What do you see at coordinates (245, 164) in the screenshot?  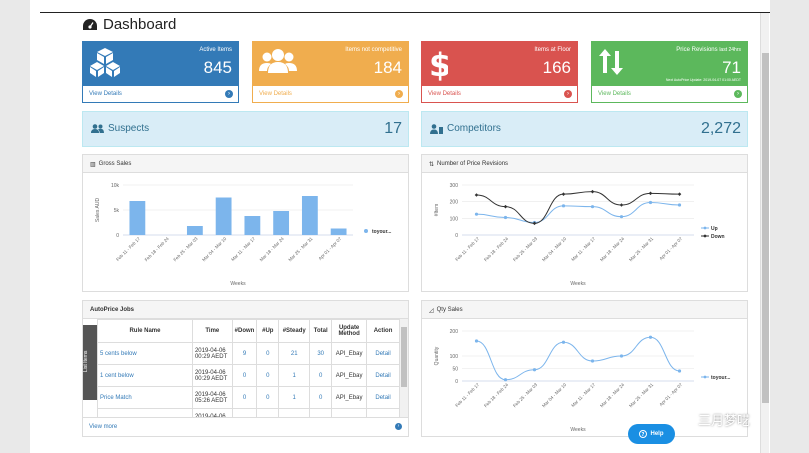 I see `panel-heading: ▥ Gross Sales` at bounding box center [245, 164].